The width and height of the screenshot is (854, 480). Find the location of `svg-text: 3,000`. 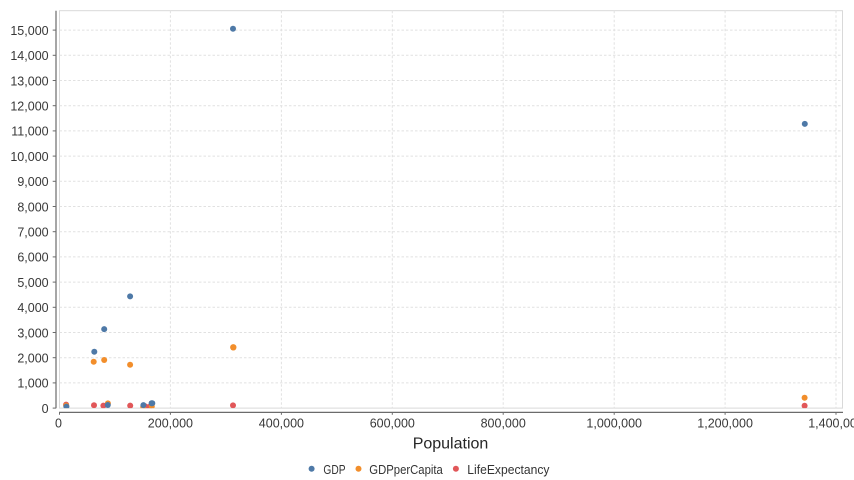

svg-text: 3,000 is located at coordinates (32, 333).